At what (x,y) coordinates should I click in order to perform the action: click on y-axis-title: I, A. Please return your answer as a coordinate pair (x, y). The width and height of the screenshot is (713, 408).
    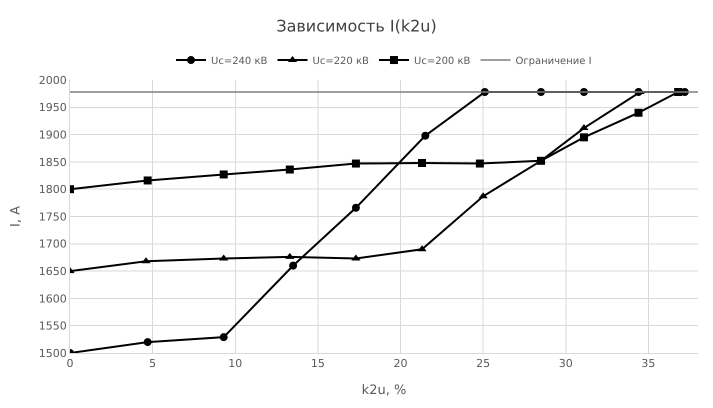
    Looking at the image, I should click on (16, 216).